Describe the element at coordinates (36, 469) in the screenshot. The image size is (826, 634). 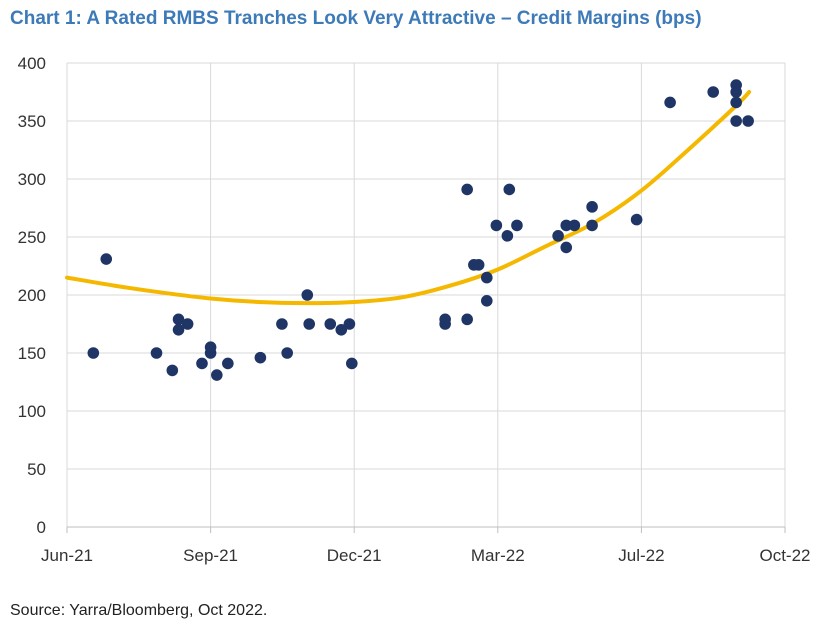
I see `y-tick-label: 50` at that location.